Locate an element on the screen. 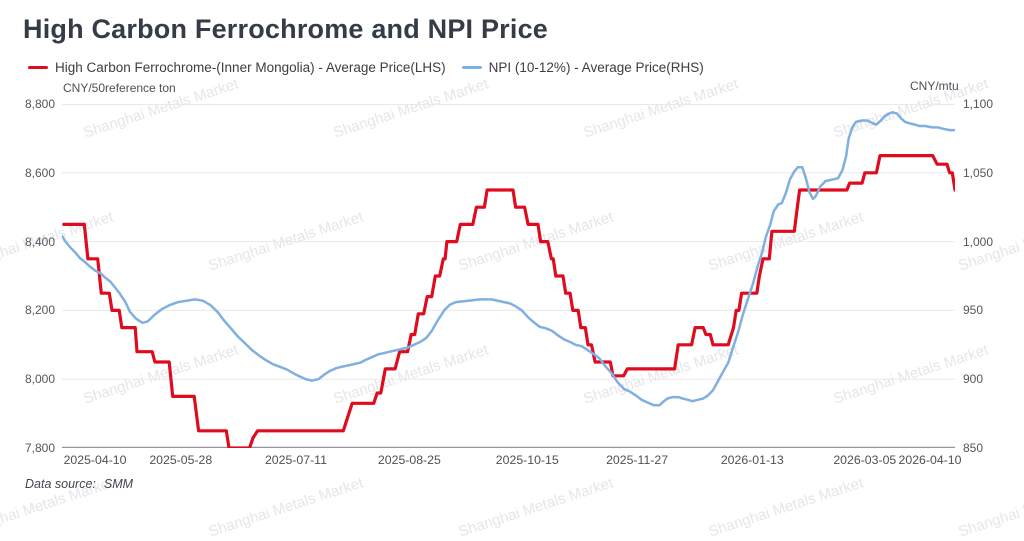  x-axis-tick: 2026-03-05 is located at coordinates (865, 460).